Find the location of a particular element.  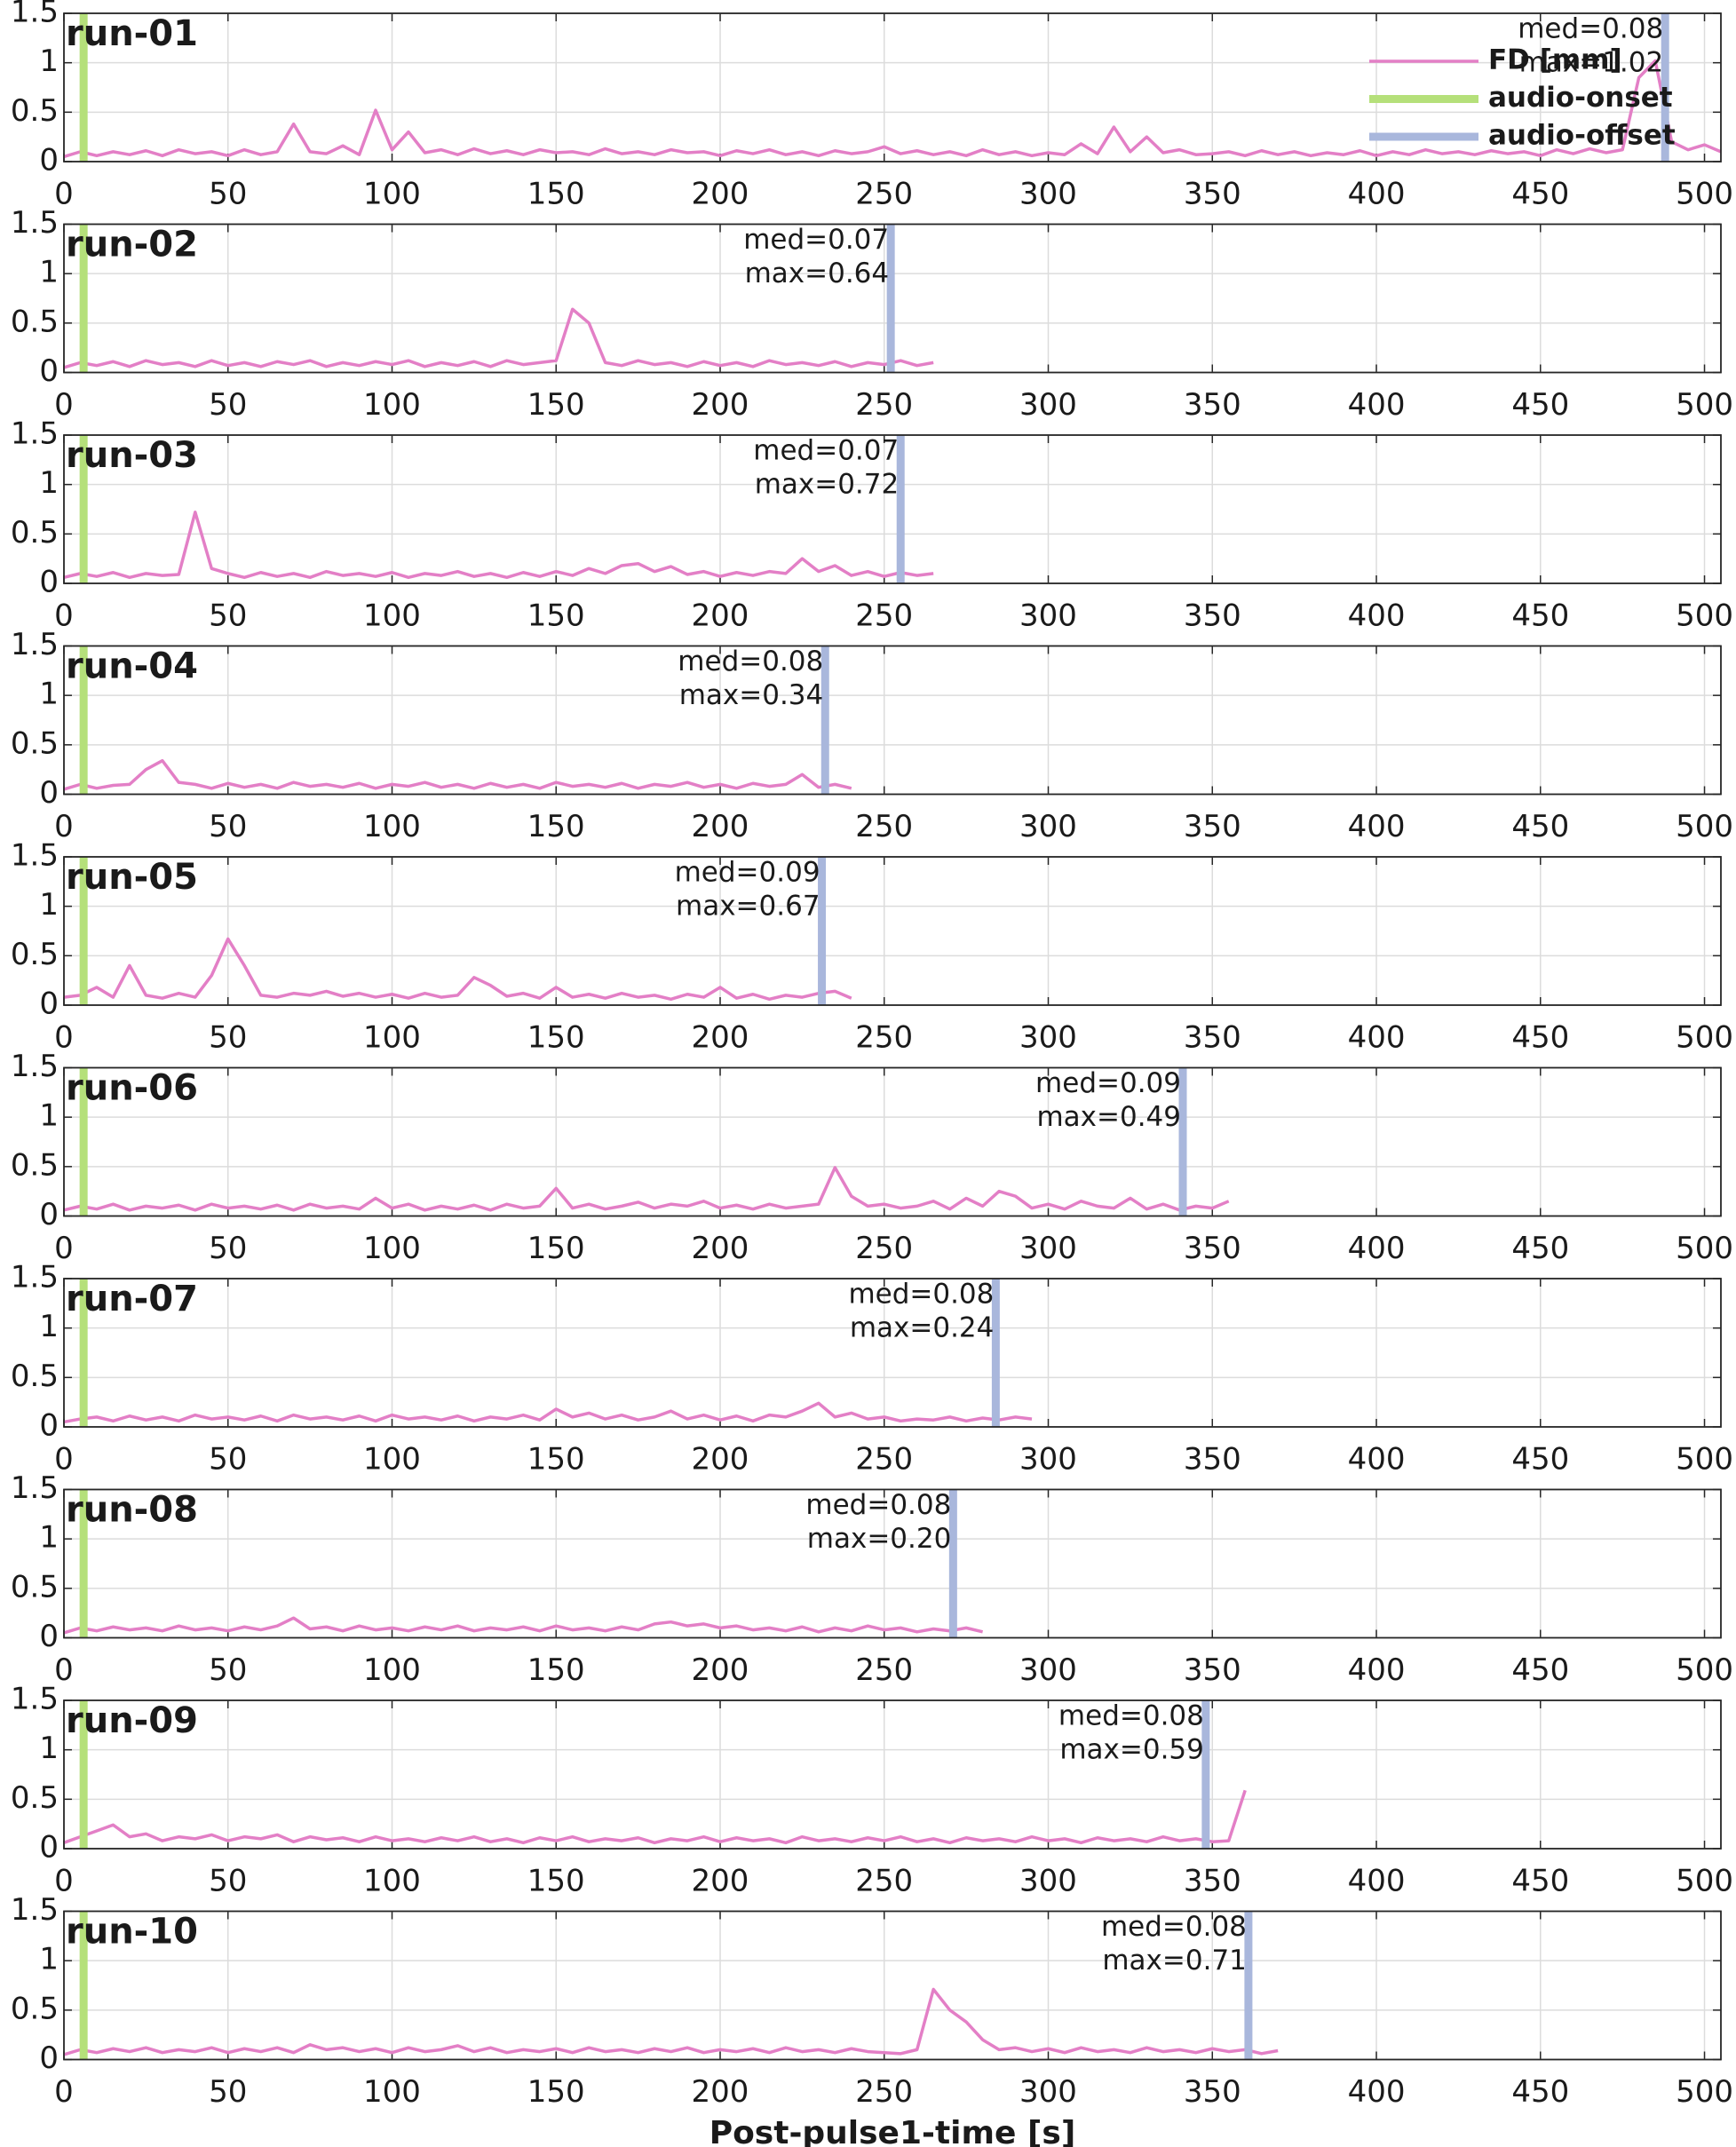

panel-title: run-04 is located at coordinates (132, 666).